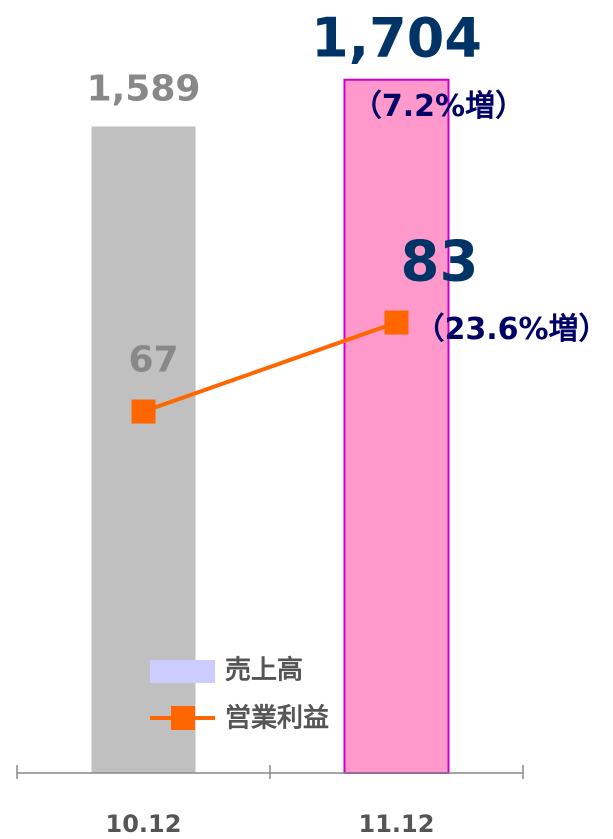  Describe the element at coordinates (270, 367) in the screenshot. I see `line` at that location.